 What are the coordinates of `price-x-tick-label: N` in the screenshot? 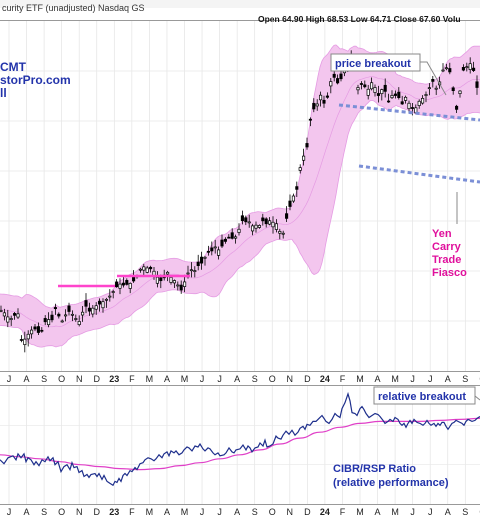 It's located at (79, 379).